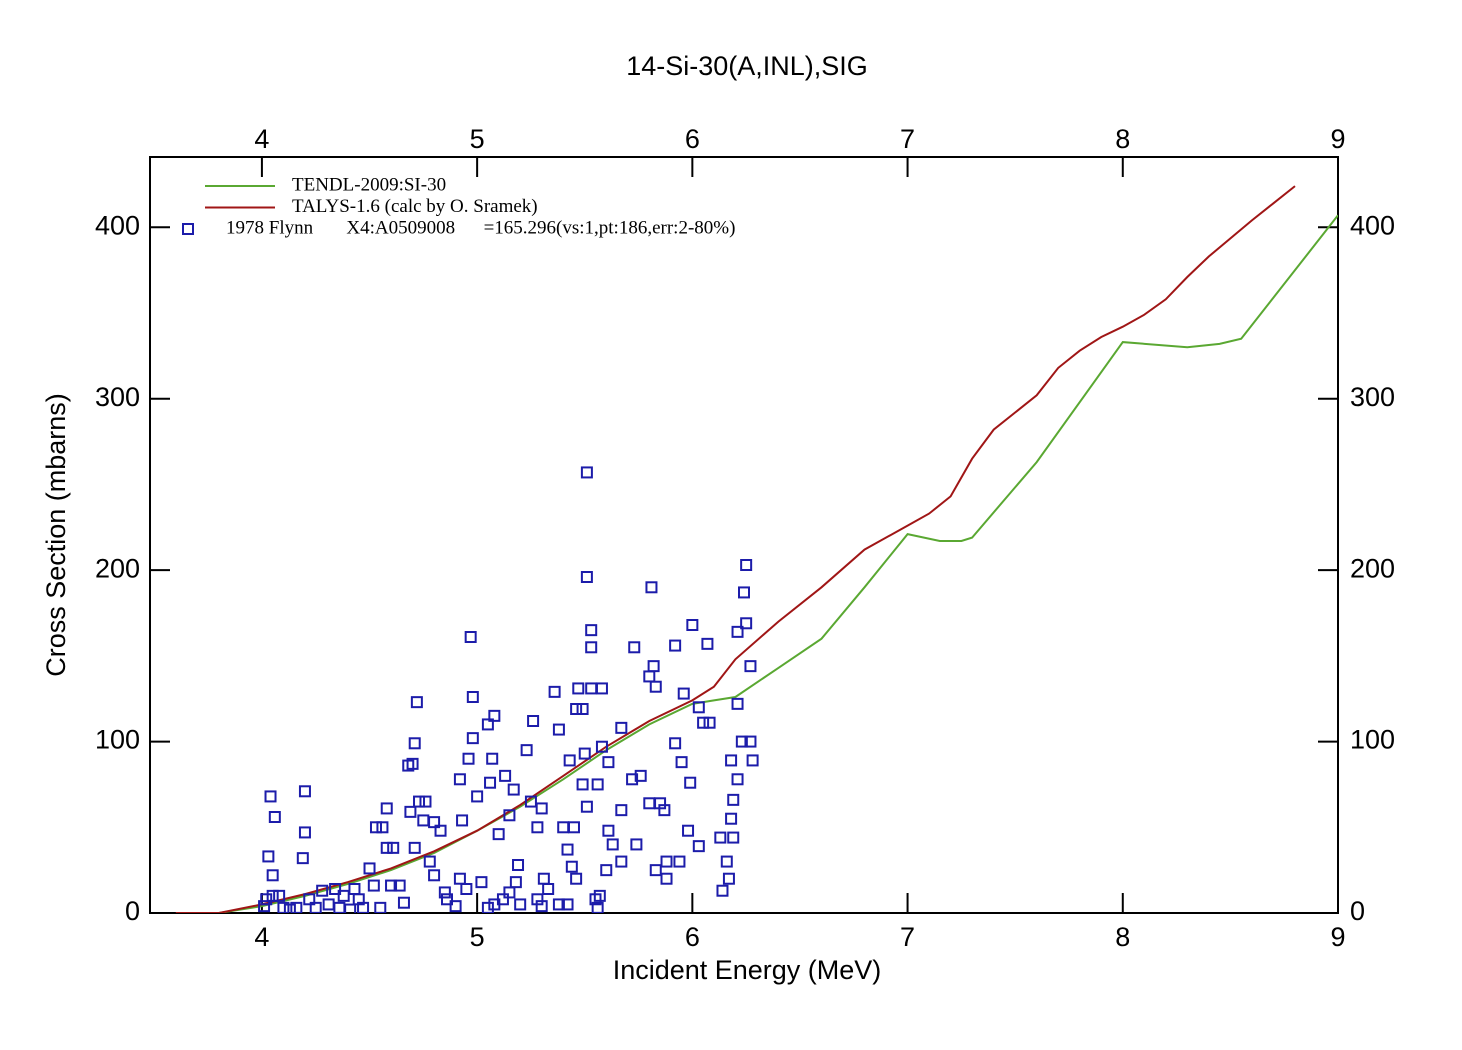  What do you see at coordinates (1122, 937) in the screenshot?
I see `x-tick-label: 8` at bounding box center [1122, 937].